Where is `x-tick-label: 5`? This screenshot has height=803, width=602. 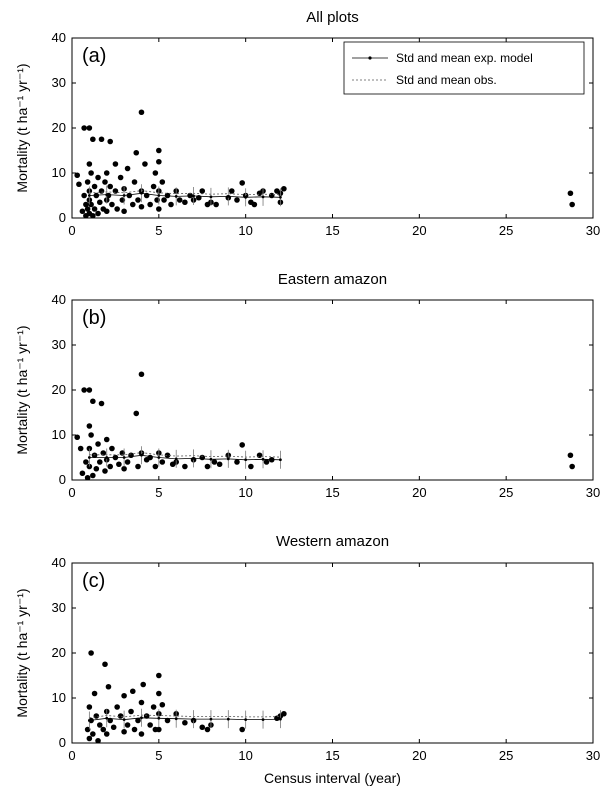
x-tick-label: 5 is located at coordinates (158, 492).